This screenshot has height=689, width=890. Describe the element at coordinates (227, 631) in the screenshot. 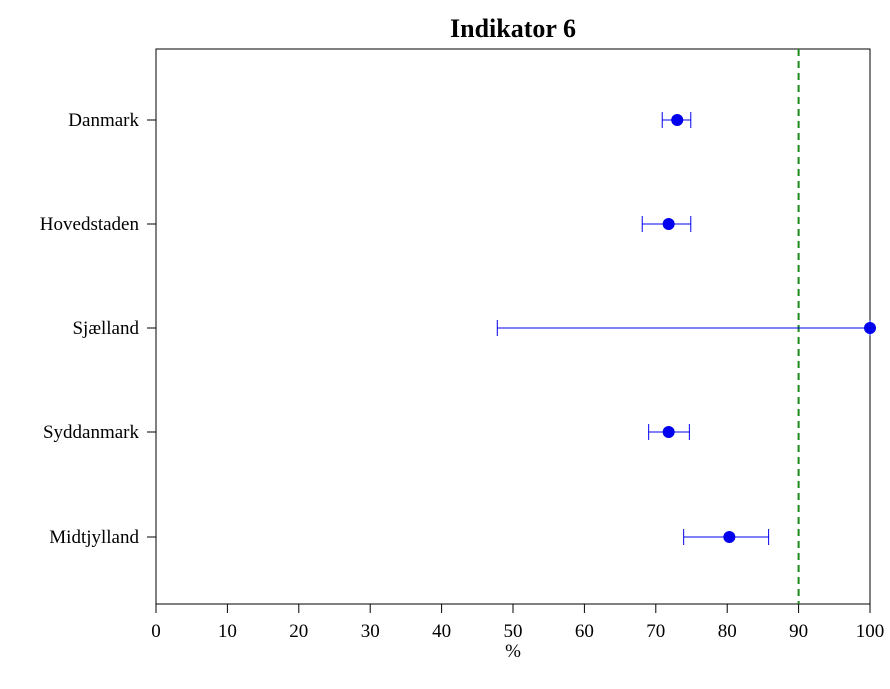

I see `x-tick-label: 10` at that location.